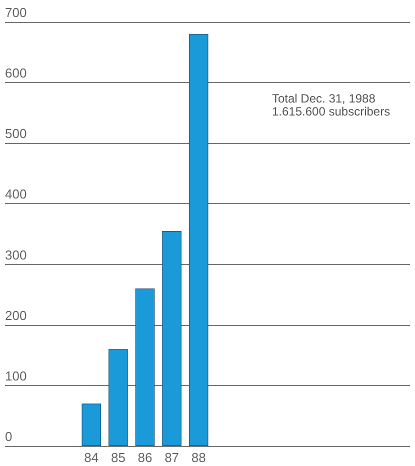  I want to click on y-tick-label: 200, so click(16, 315).